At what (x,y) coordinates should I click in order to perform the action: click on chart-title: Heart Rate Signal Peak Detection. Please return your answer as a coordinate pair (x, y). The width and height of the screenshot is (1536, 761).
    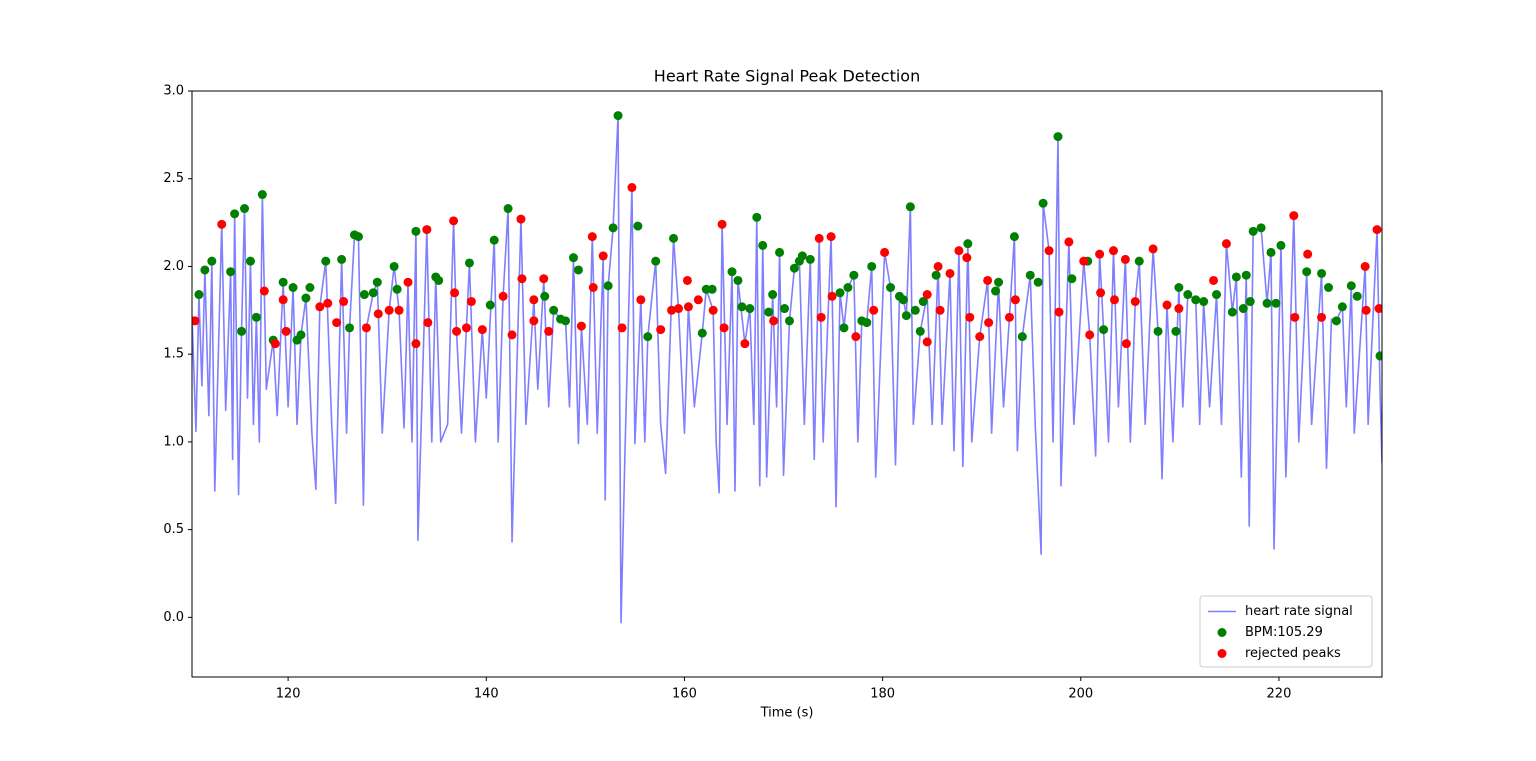
    Looking at the image, I should click on (787, 76).